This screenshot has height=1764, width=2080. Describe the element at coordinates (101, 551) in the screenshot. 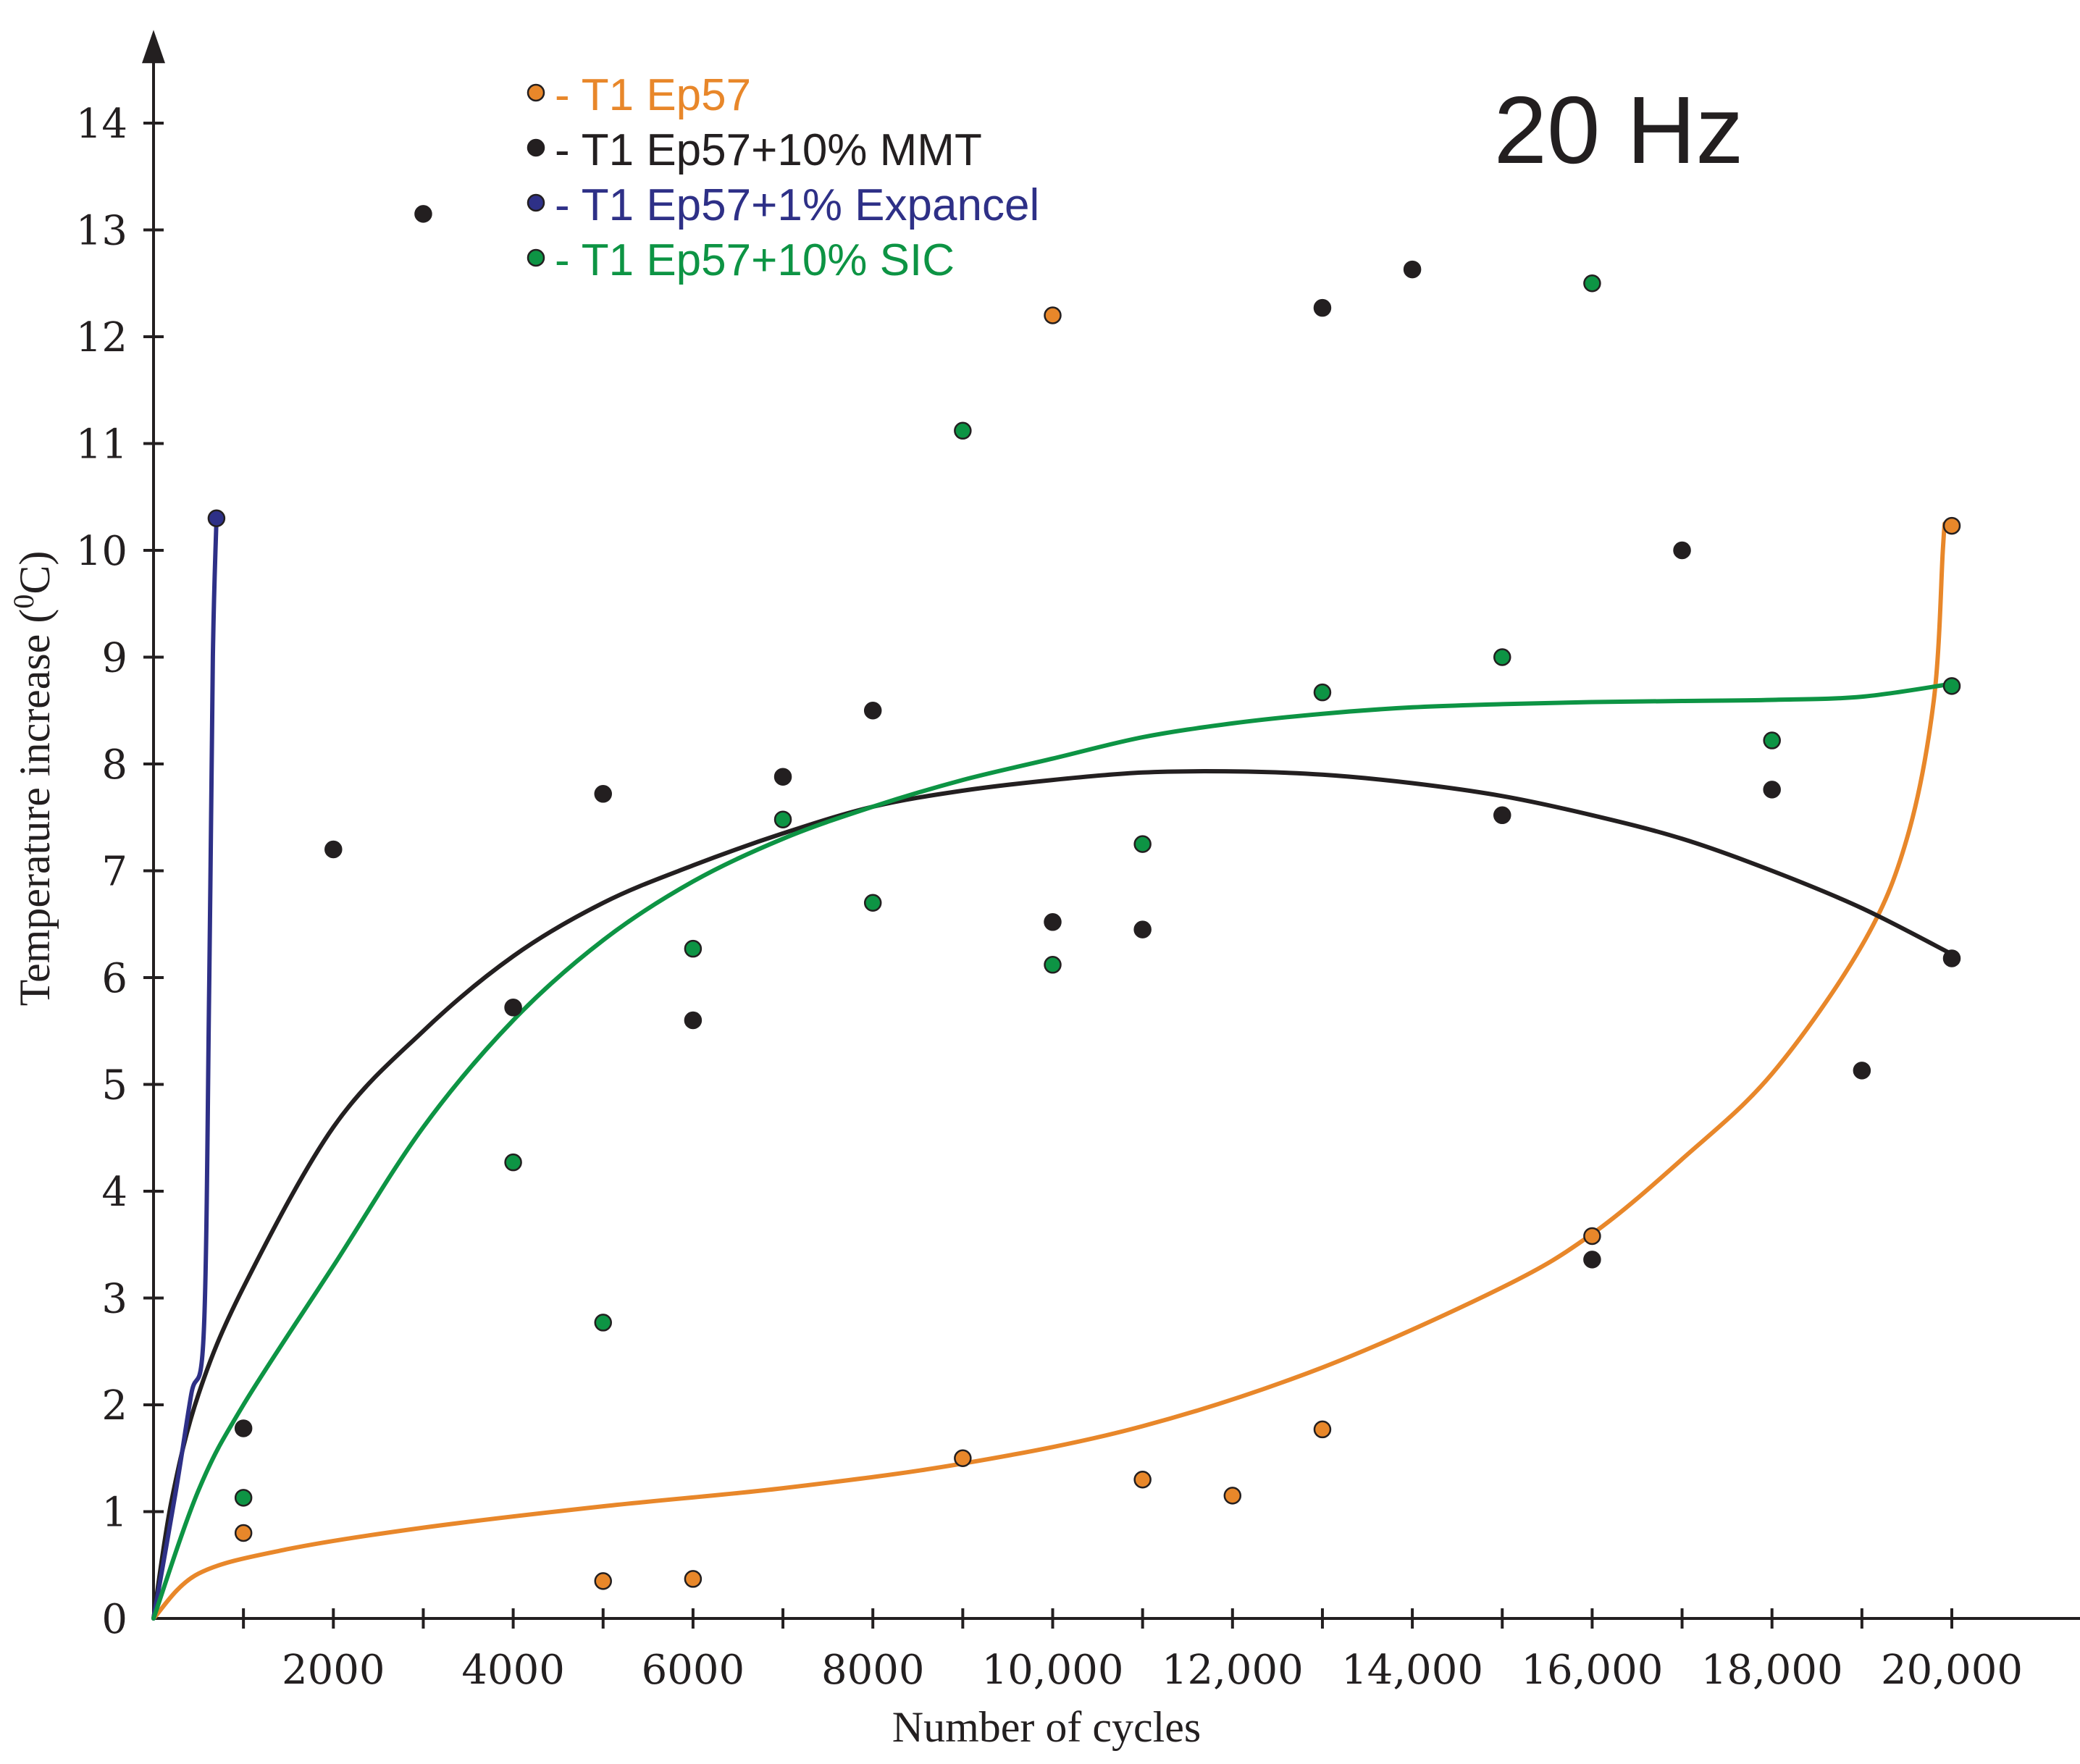

I see `y-tick-label: 10` at that location.